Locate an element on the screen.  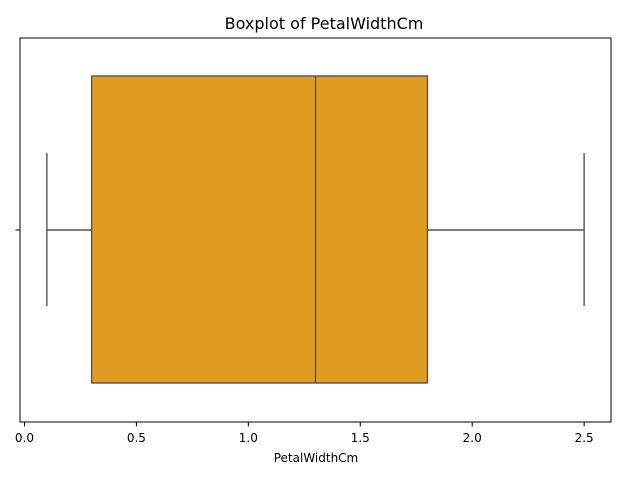
x-tick-label: 2.0 is located at coordinates (472, 438).